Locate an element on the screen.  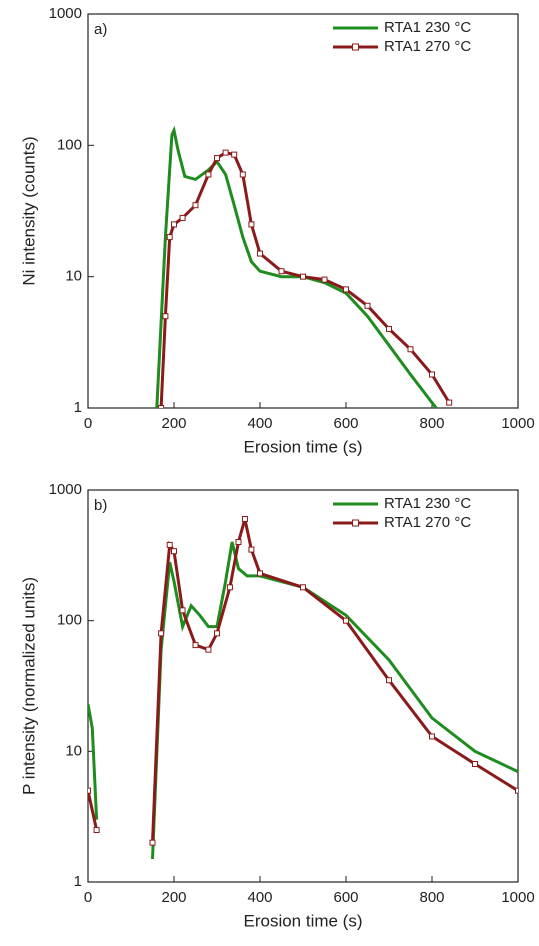
panel-label: a) is located at coordinates (100, 29).